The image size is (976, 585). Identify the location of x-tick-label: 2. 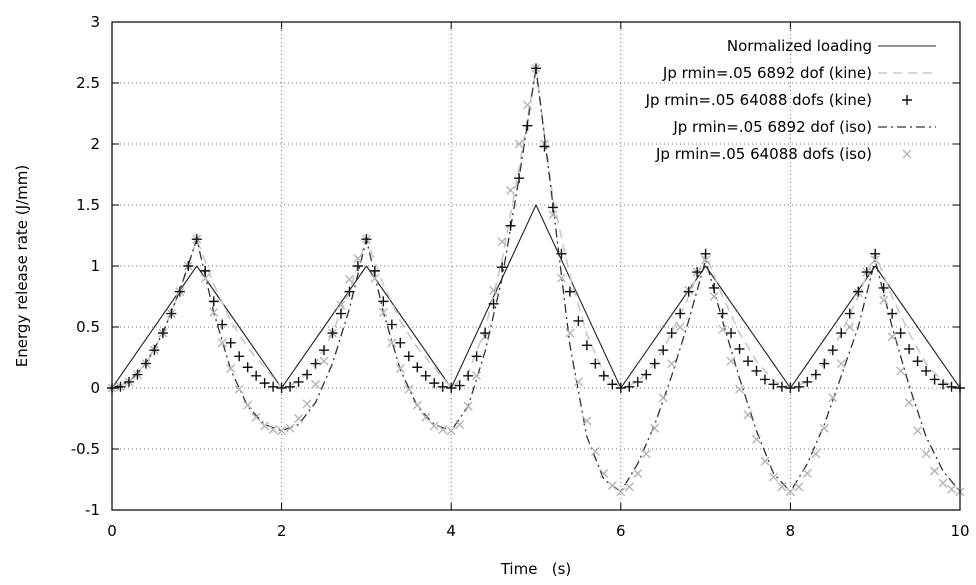
(282, 531).